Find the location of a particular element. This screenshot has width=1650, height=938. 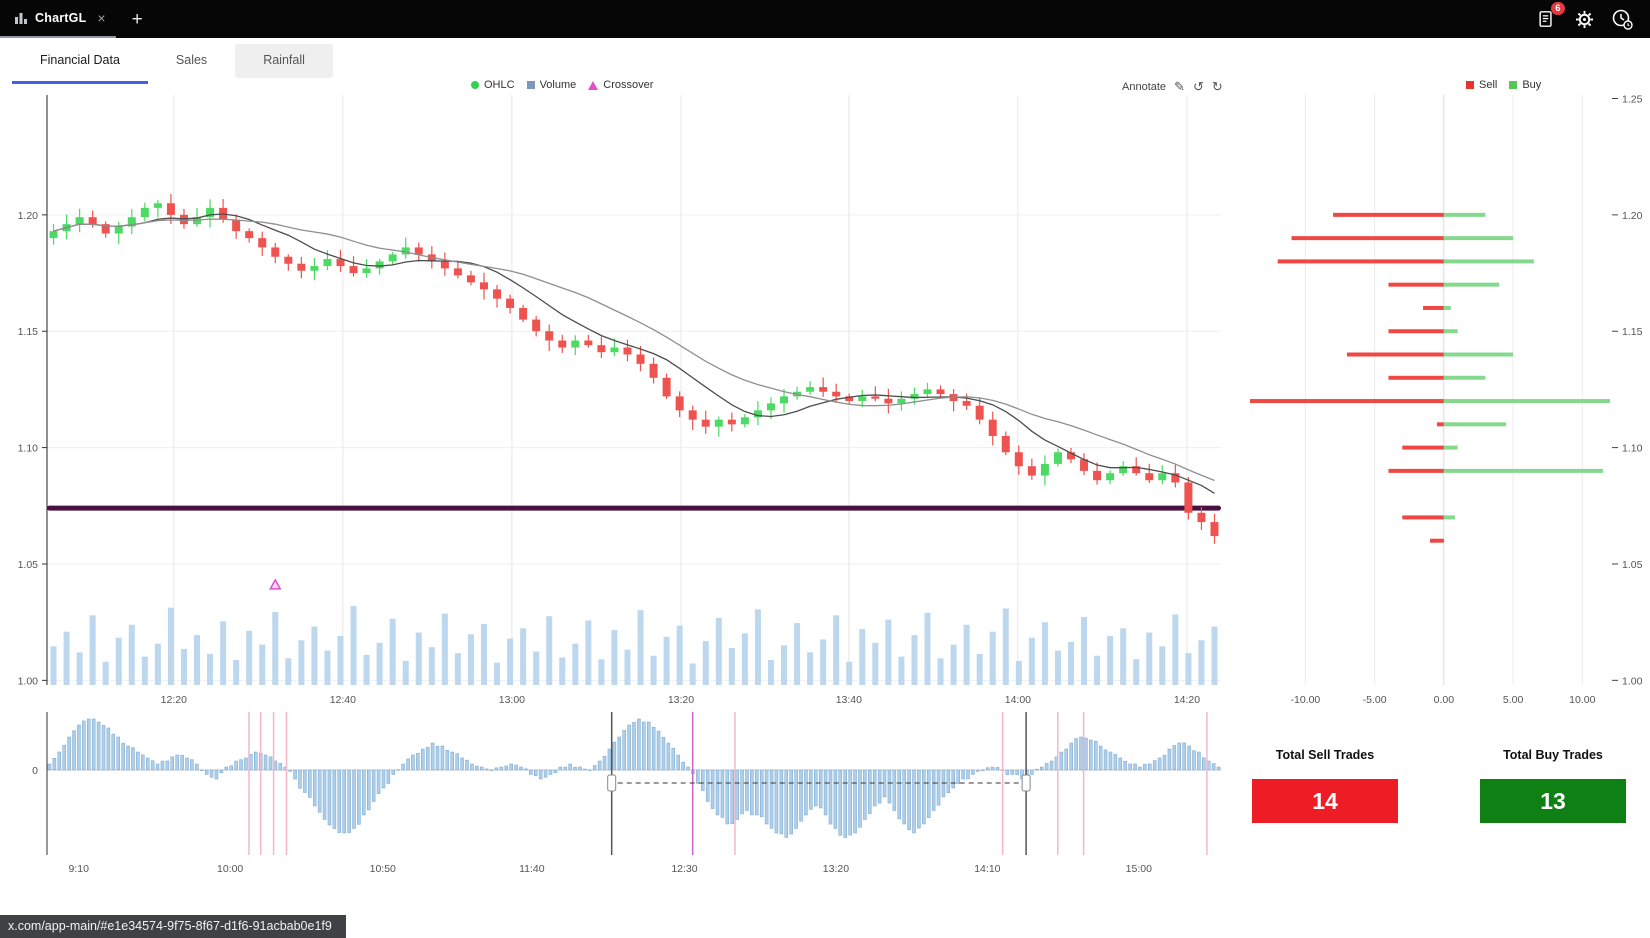

notification-badge: 6 is located at coordinates (1557, 9).